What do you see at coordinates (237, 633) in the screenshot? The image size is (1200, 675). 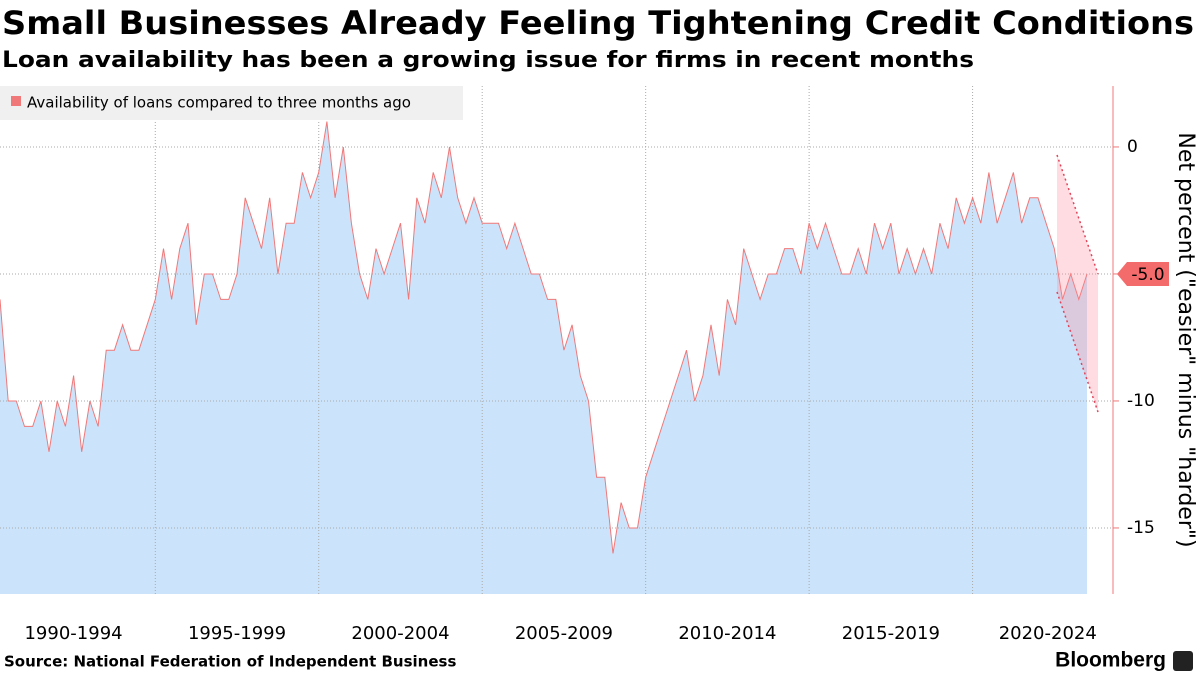 I see `x-tick-label: 1995-1999` at bounding box center [237, 633].